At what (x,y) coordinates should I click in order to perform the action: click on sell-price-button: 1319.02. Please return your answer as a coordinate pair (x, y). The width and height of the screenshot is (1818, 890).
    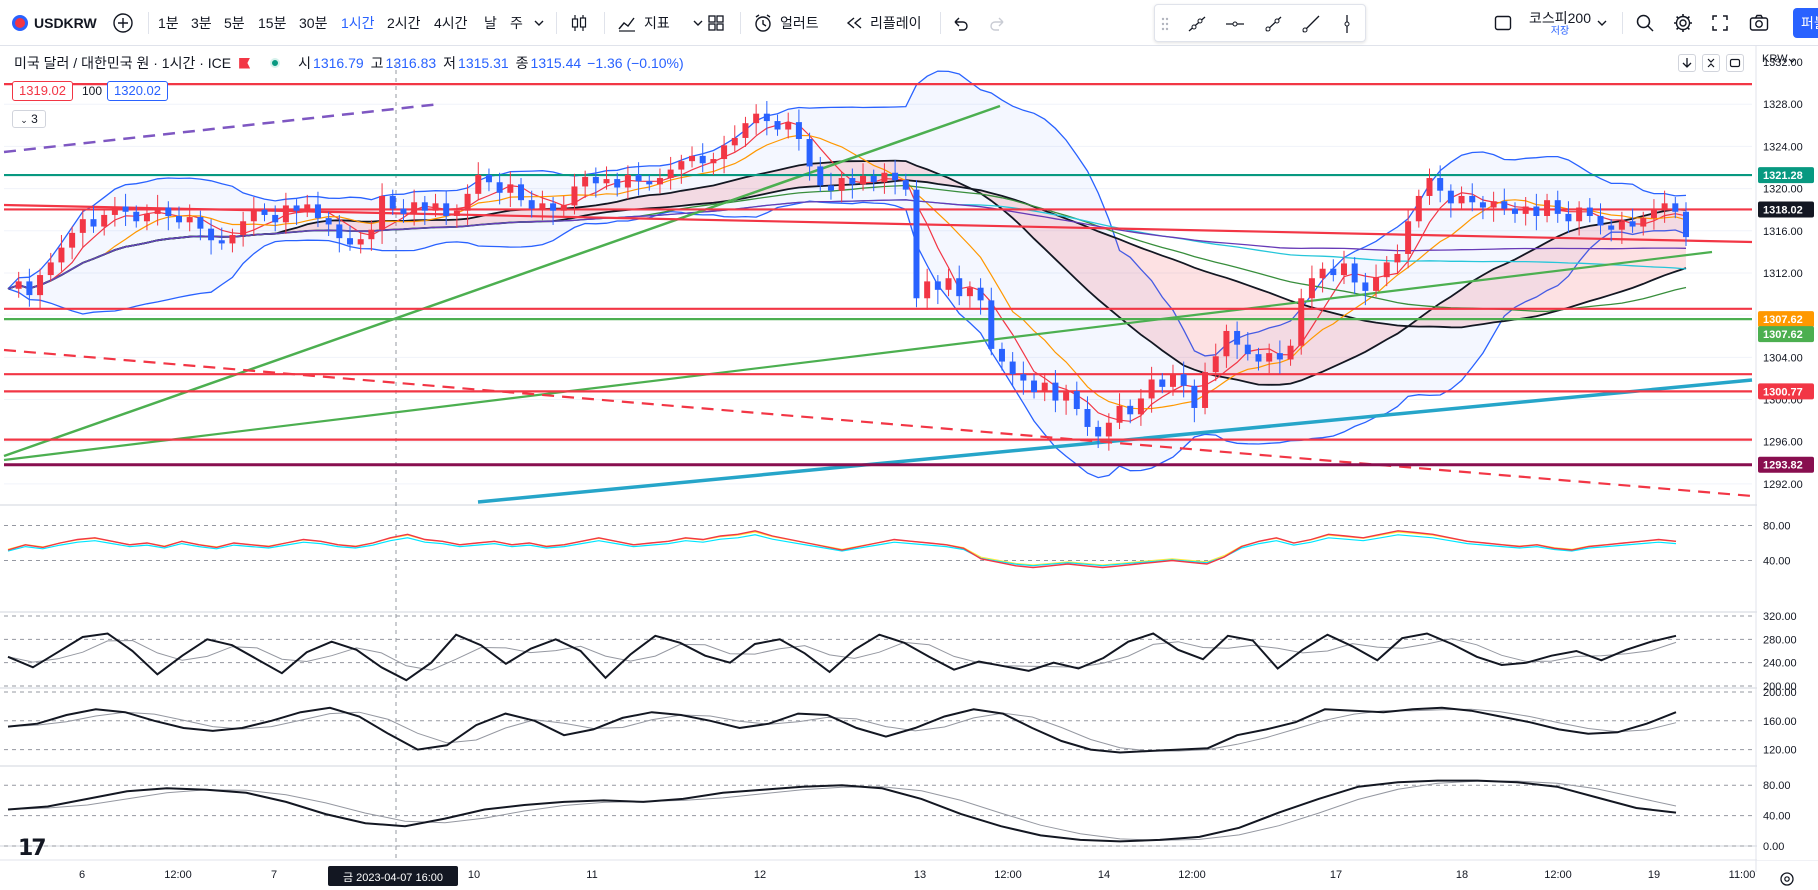
    Looking at the image, I should click on (42, 91).